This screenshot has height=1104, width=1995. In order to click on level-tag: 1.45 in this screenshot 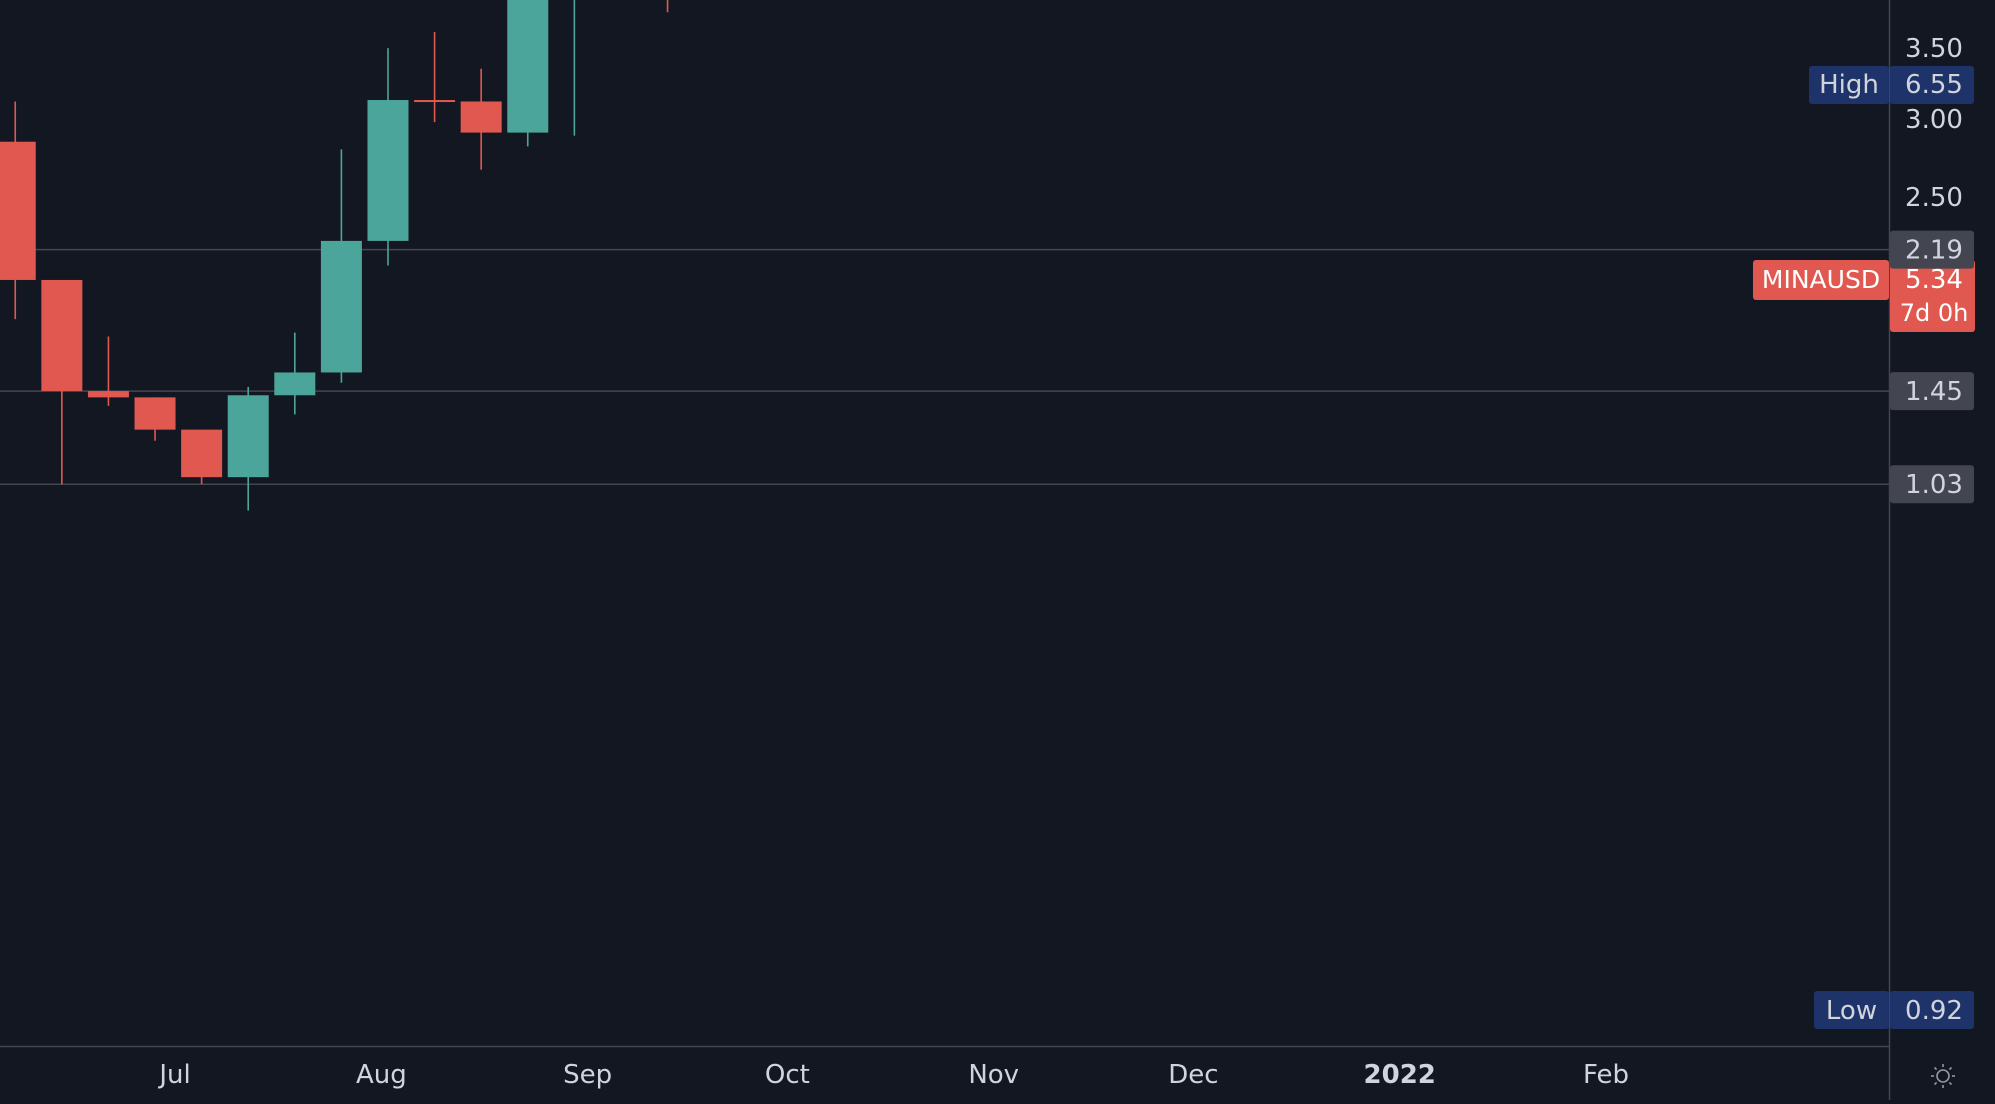, I will do `click(1932, 391)`.